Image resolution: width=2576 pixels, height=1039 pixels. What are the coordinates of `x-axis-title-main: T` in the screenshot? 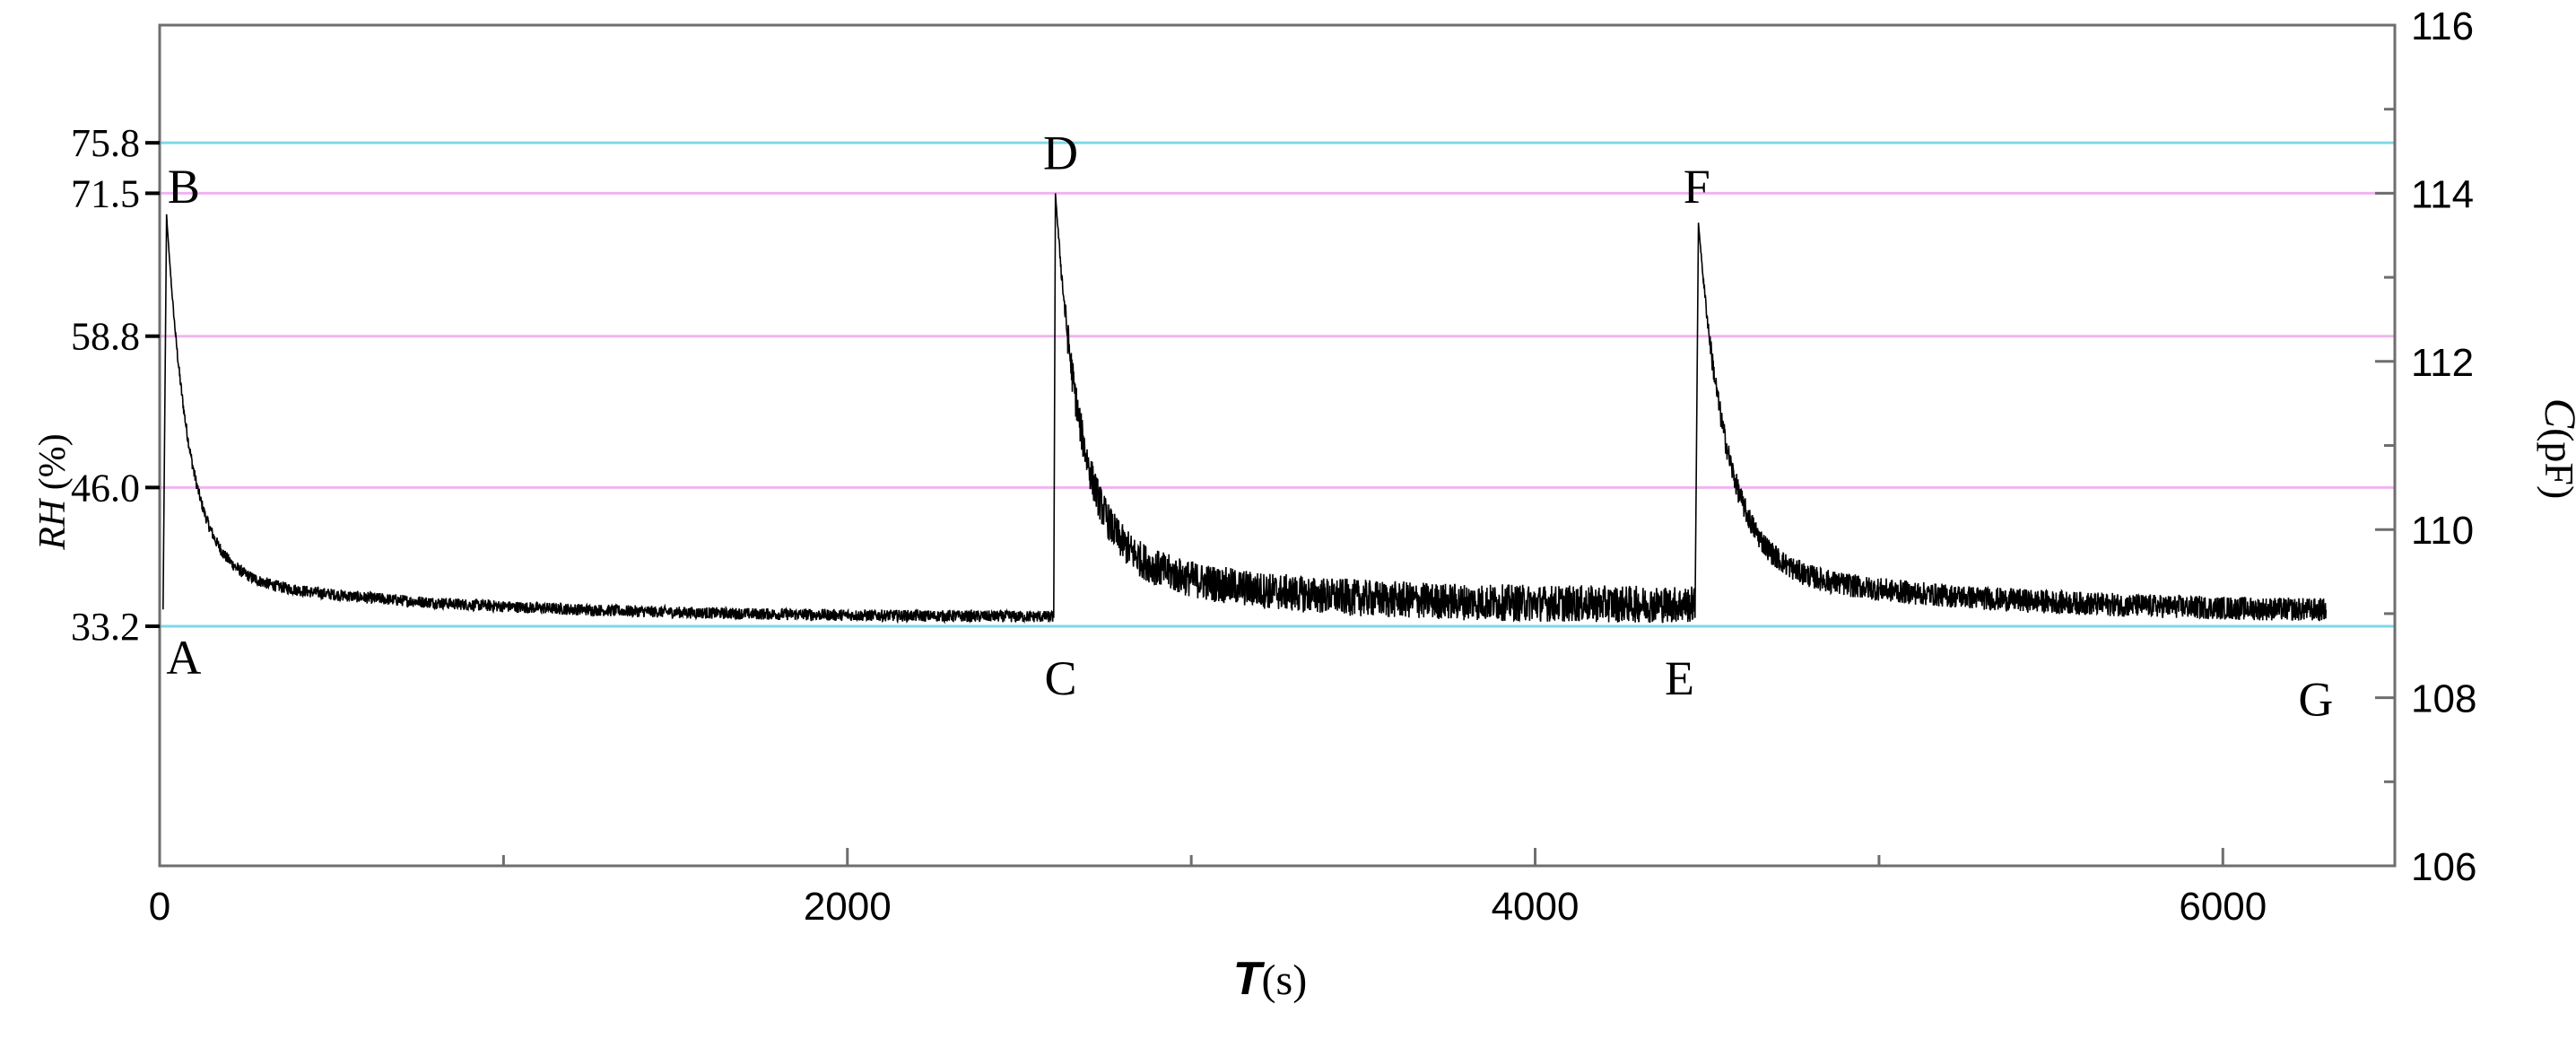 It's located at (1249, 979).